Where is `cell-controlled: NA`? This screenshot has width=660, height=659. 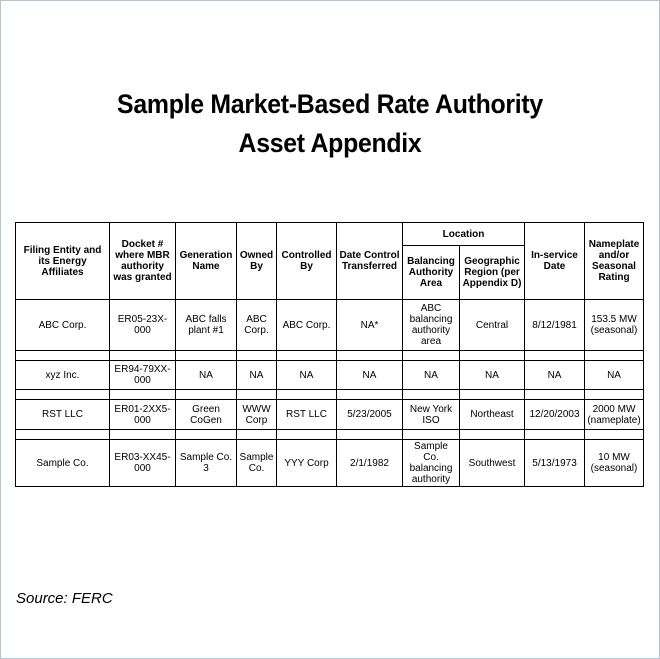
cell-controlled: NA is located at coordinates (306, 375).